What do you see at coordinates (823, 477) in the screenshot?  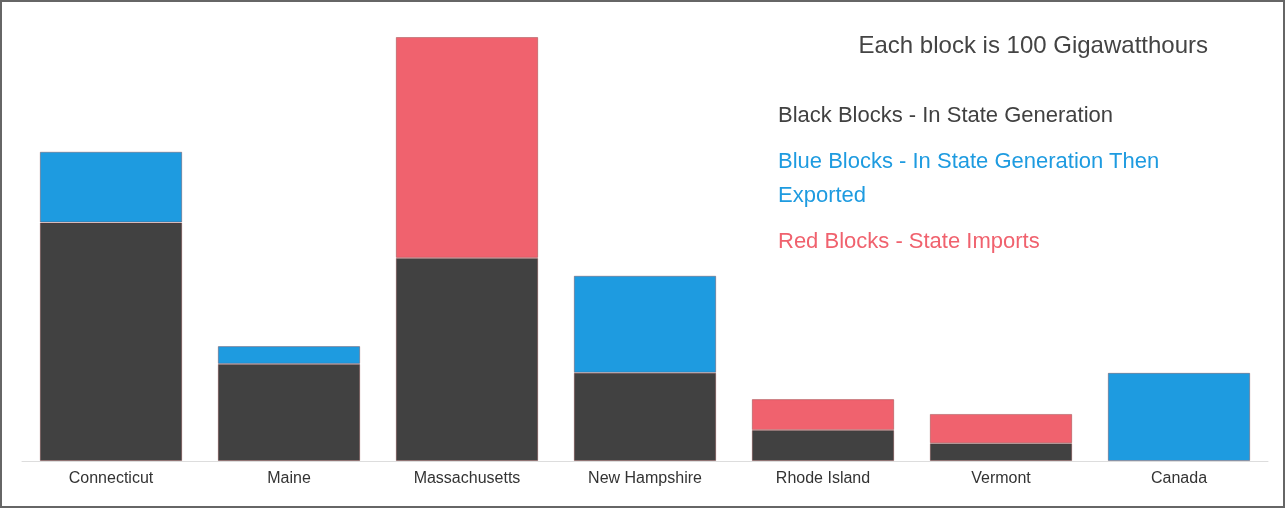 I see `x-tick-label: Rhode Island` at bounding box center [823, 477].